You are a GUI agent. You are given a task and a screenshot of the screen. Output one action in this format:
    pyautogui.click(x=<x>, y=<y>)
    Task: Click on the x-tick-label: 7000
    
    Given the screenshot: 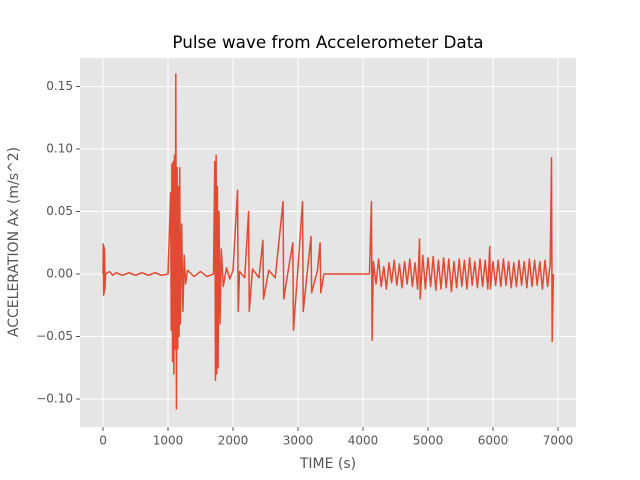 What is the action you would take?
    pyautogui.click(x=558, y=441)
    